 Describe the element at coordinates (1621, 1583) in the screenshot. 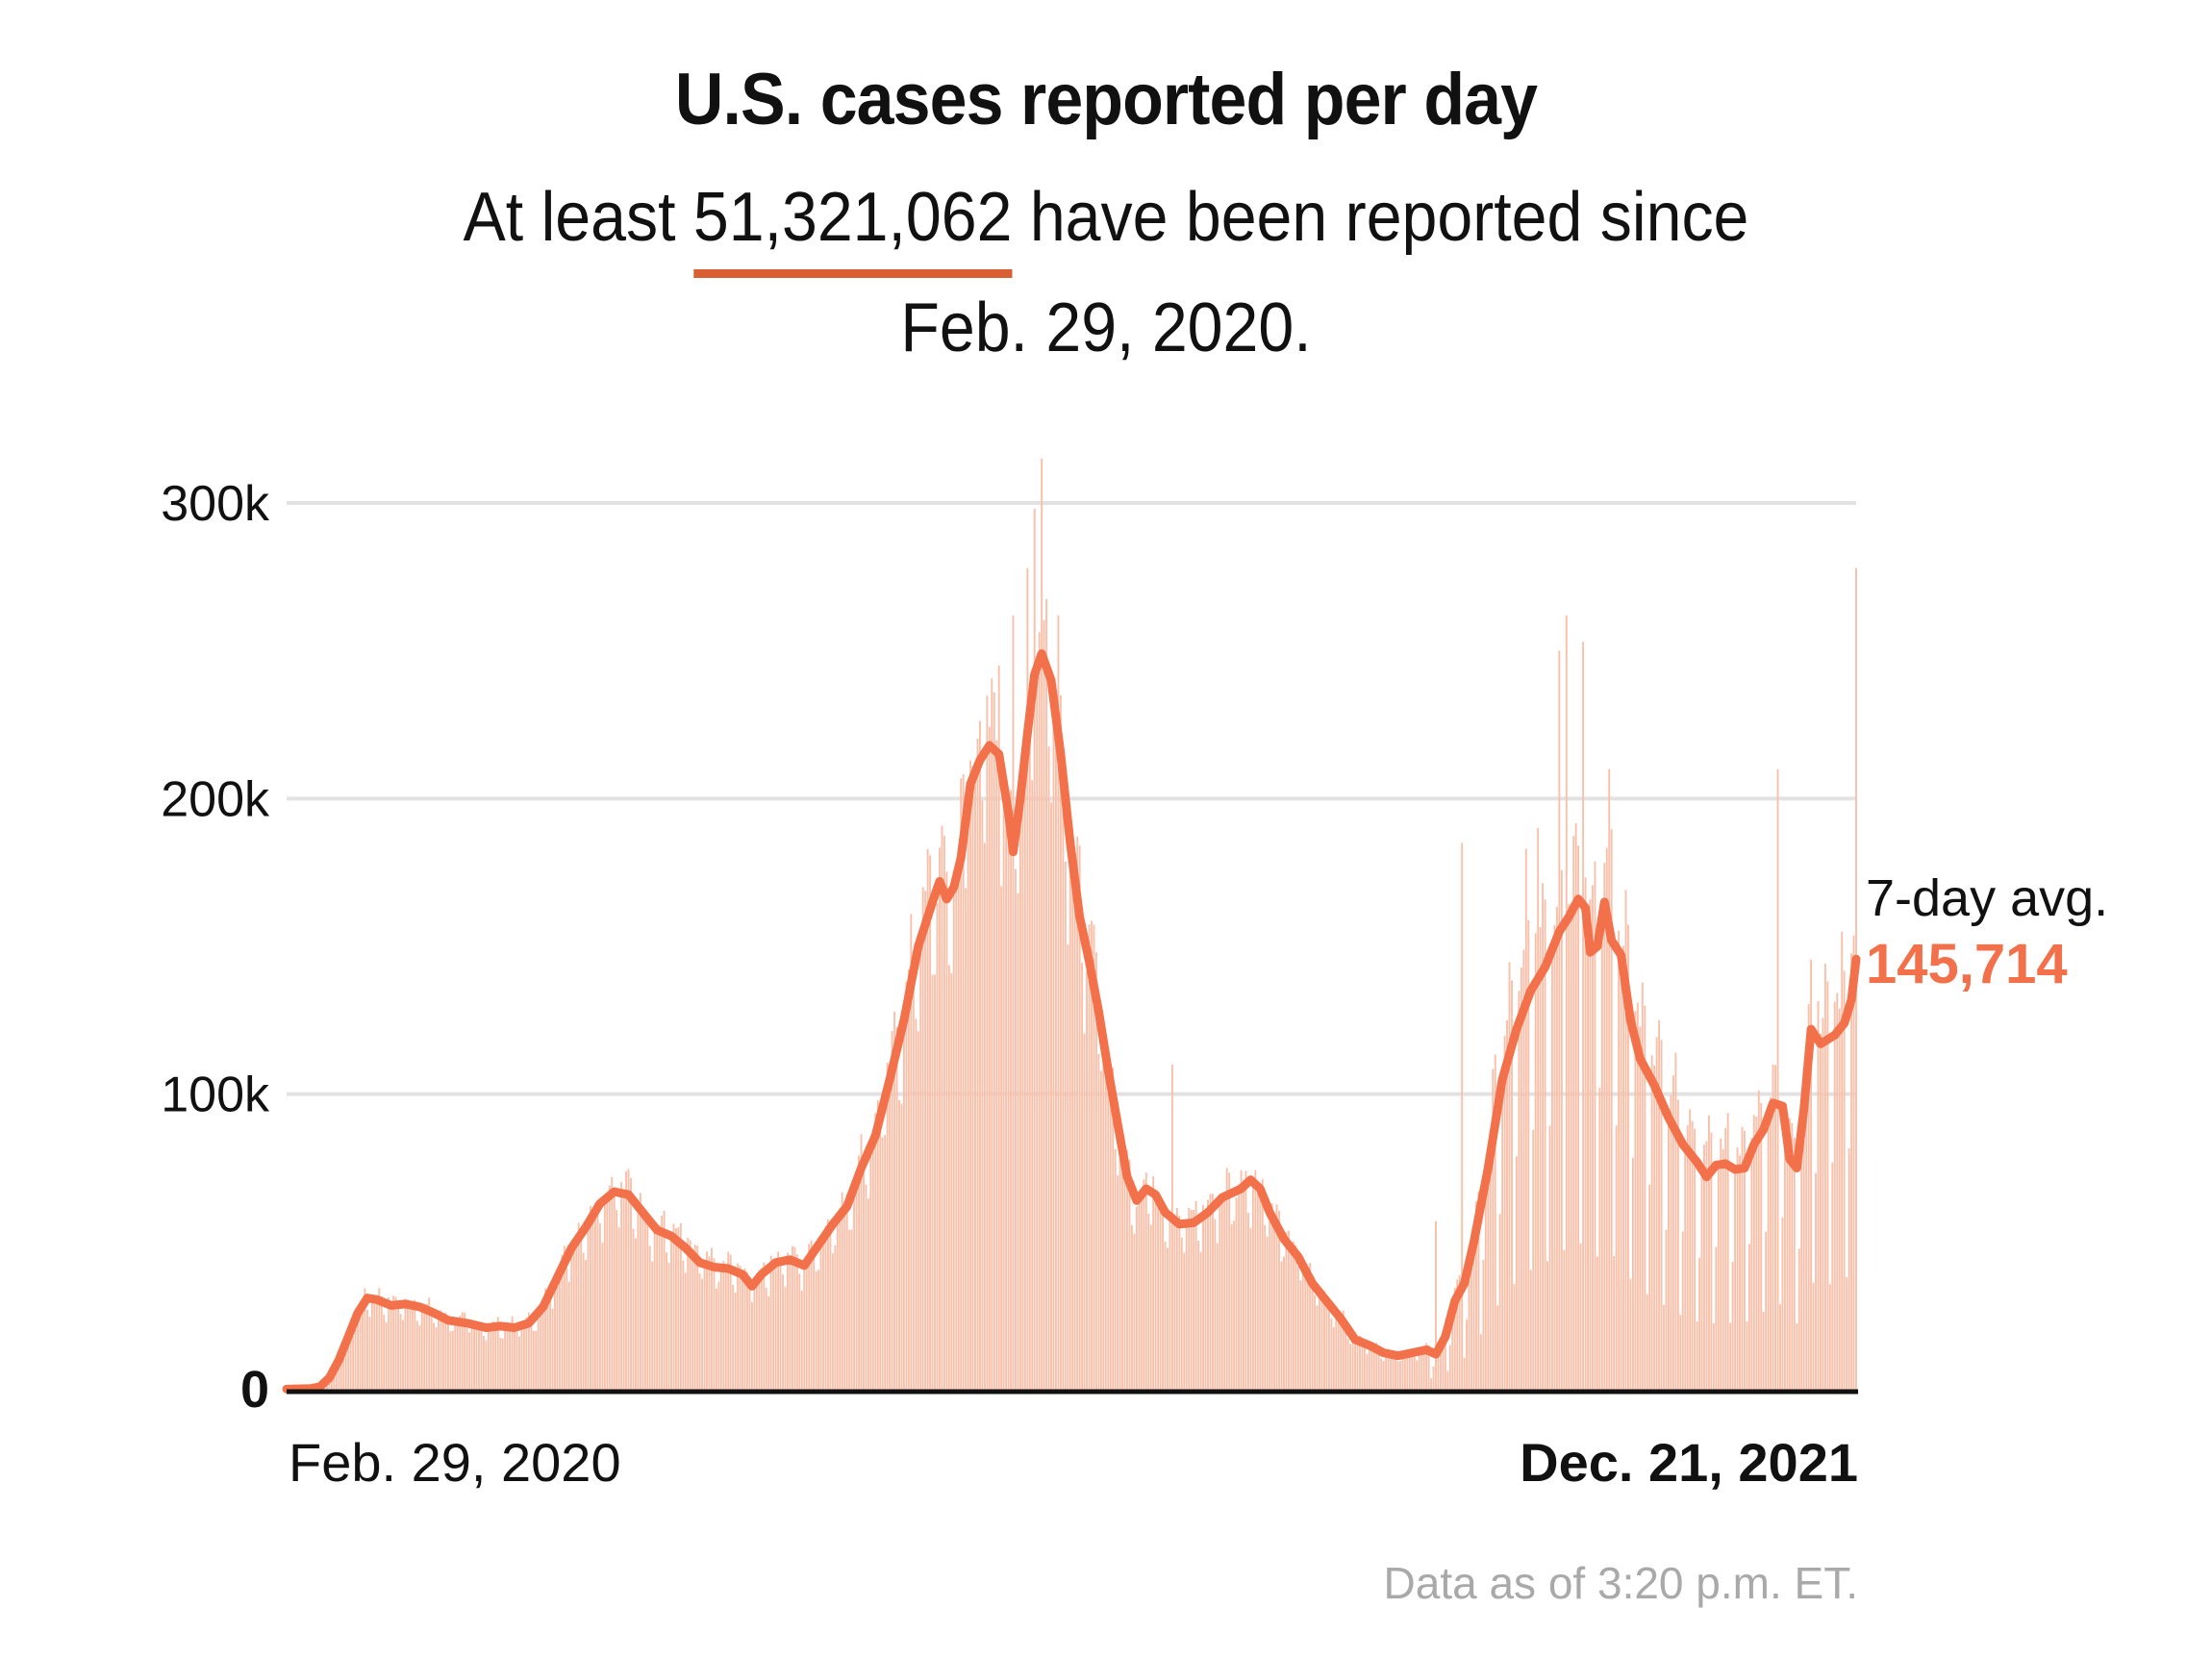

I see `data-timestamp-footnote: Data as of 3:20 p.m. ET.` at that location.